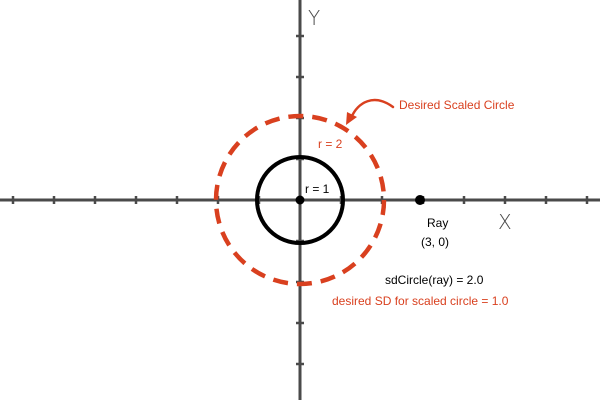  I want to click on callout-arrow-icon, so click(372, 109).